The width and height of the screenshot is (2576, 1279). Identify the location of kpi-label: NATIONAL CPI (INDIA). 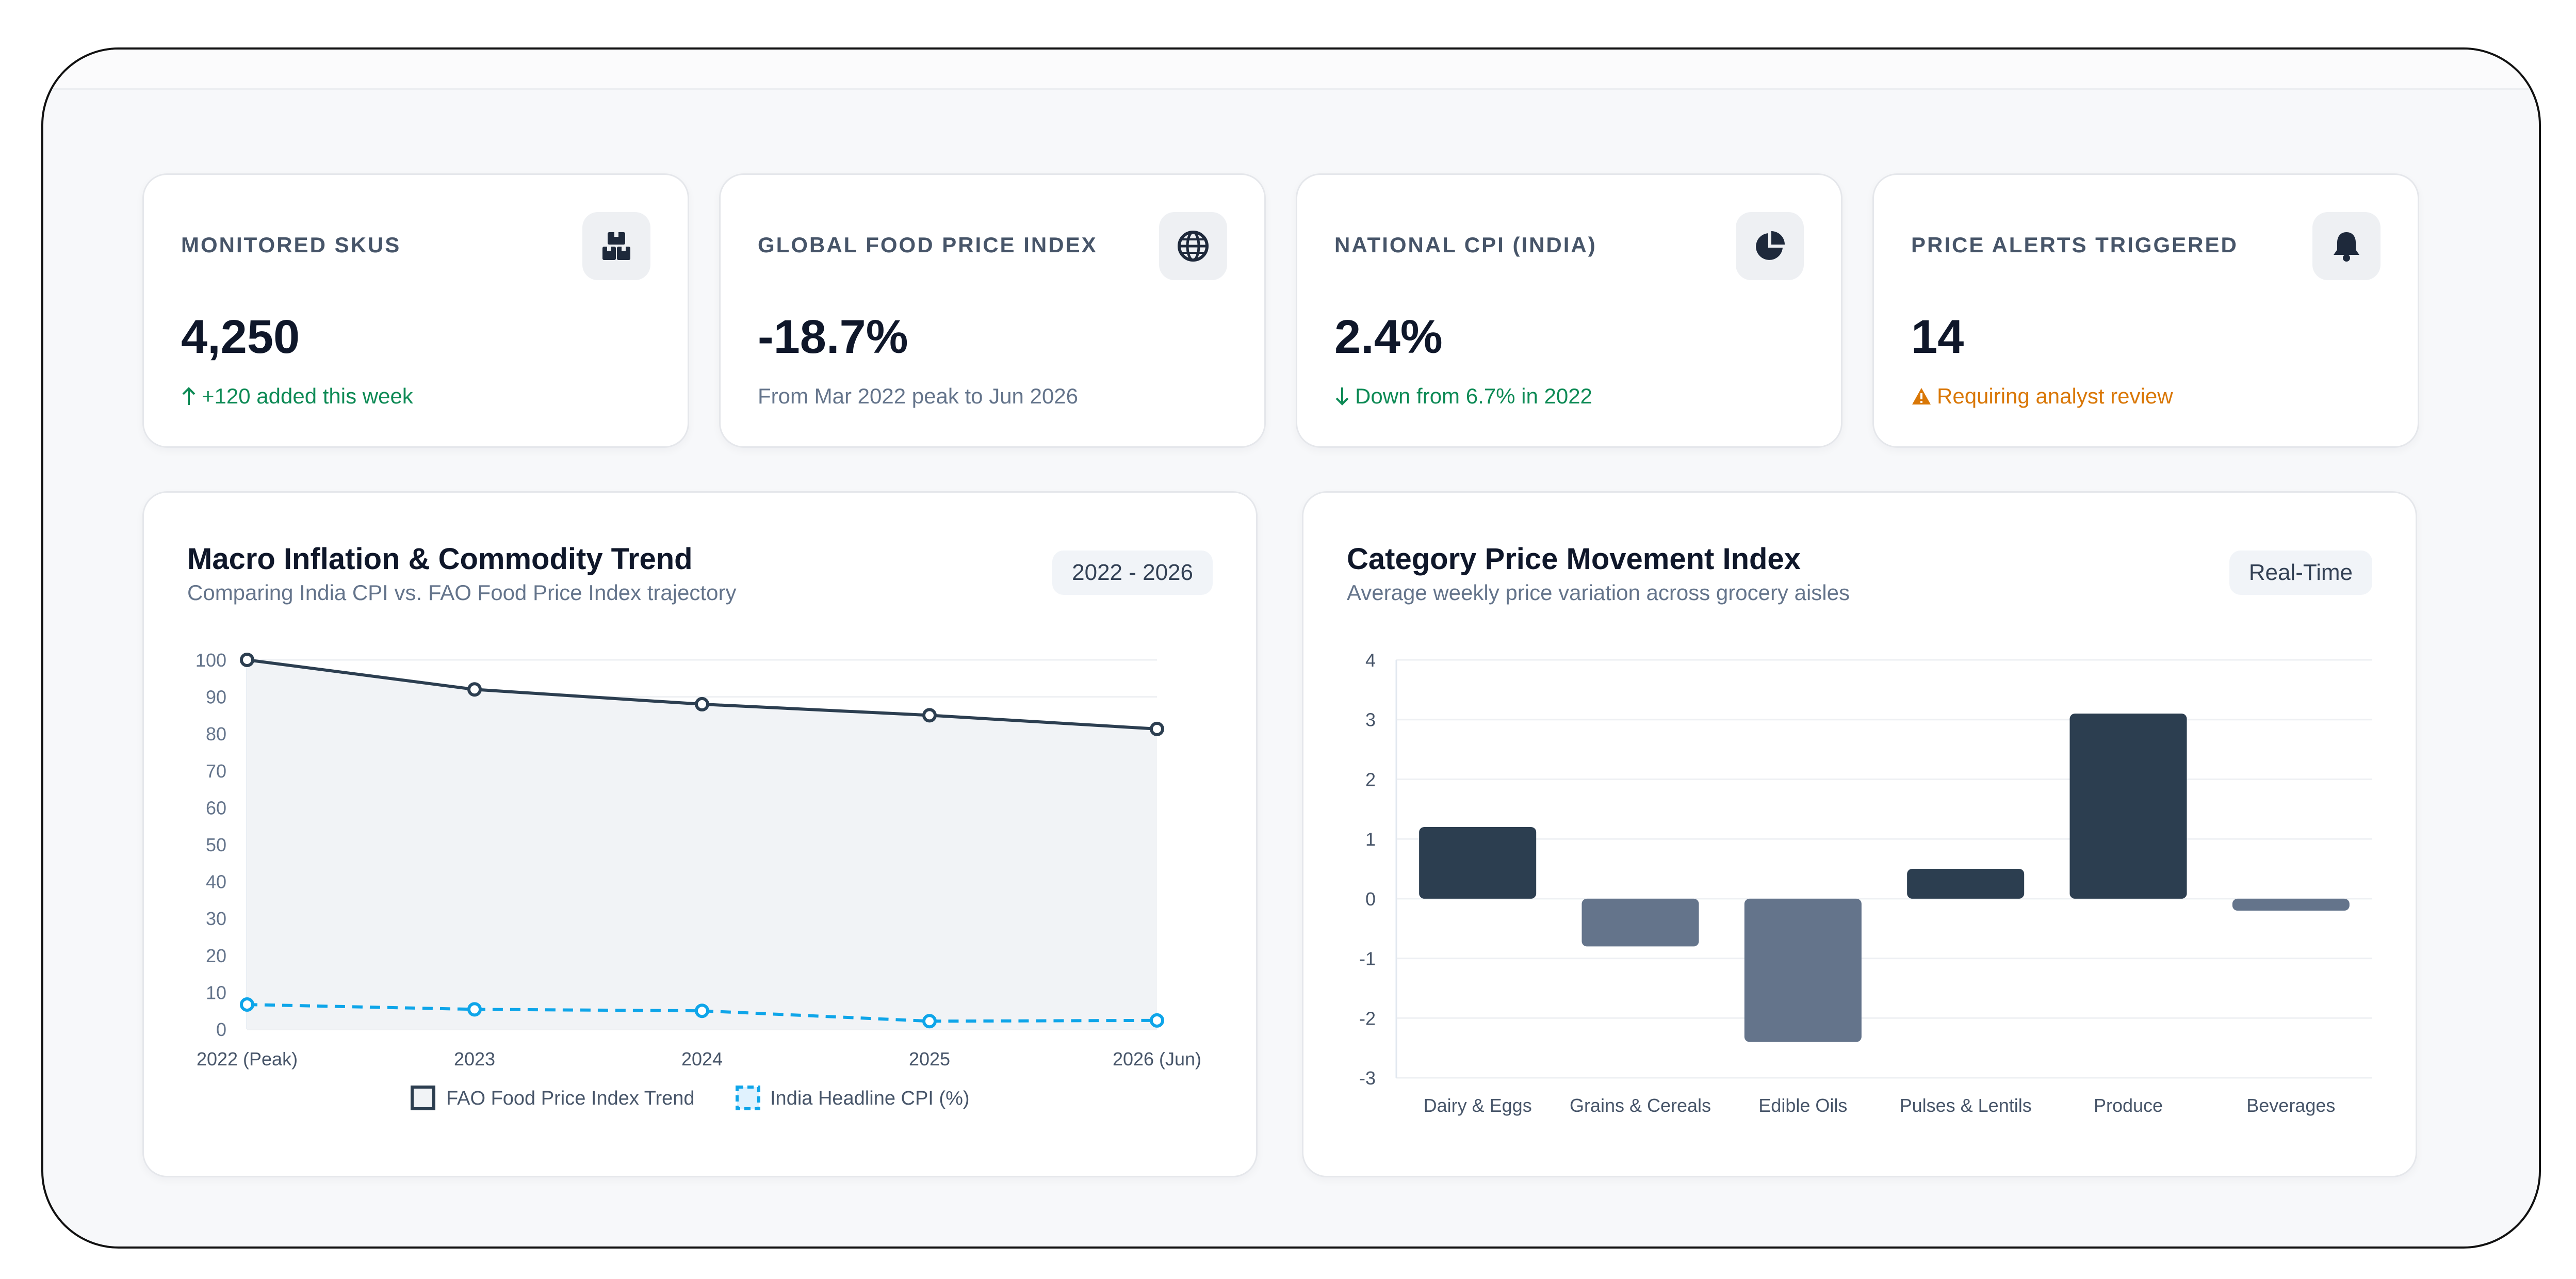
(1466, 245).